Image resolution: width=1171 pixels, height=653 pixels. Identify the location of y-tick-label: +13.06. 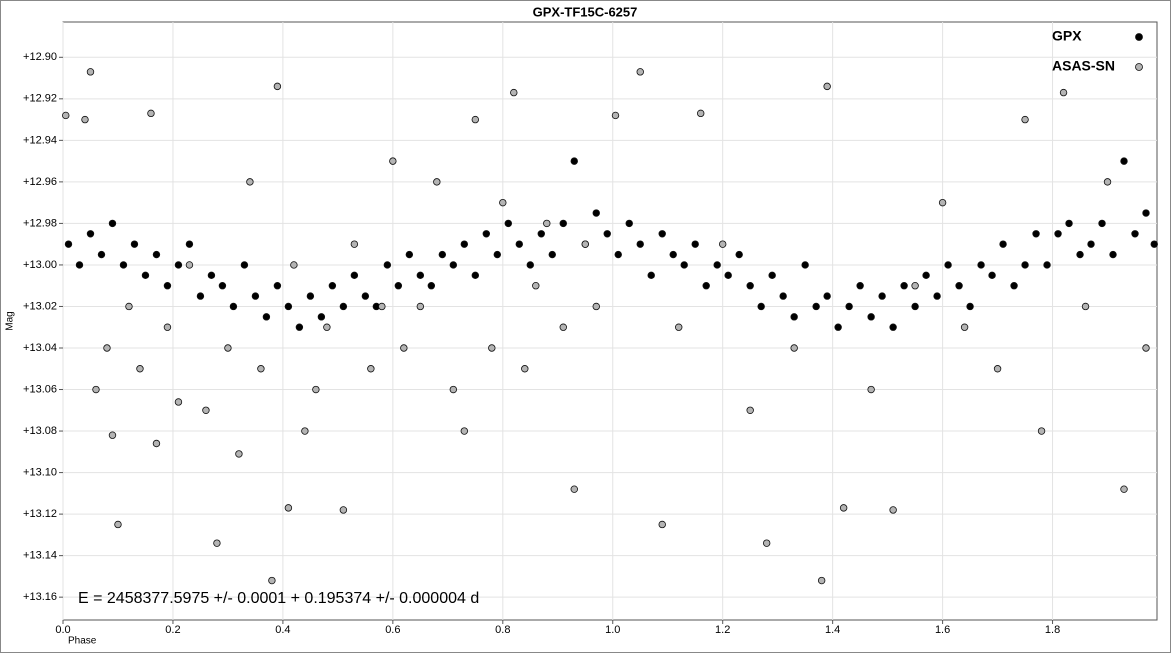
(40, 389).